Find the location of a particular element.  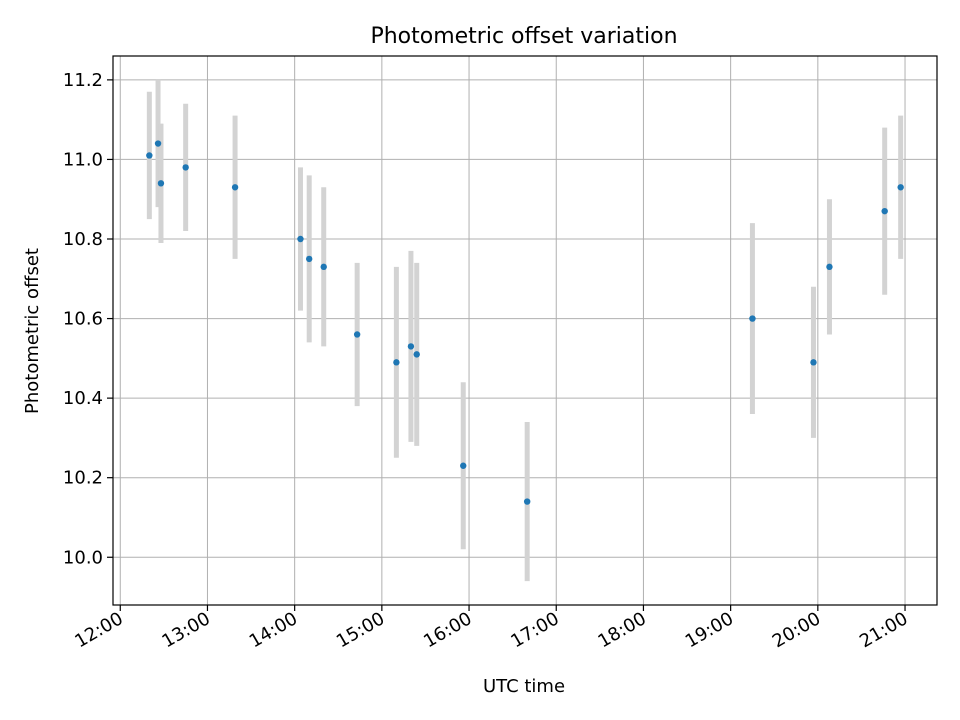

x-tick-label: 17:00 is located at coordinates (534, 630).